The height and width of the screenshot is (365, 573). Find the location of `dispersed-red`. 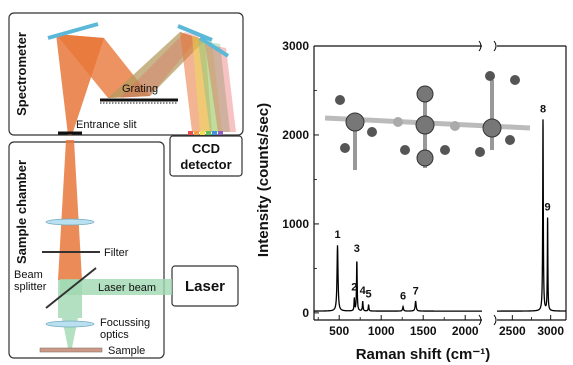

dispersed-red is located at coordinates (160, 65).